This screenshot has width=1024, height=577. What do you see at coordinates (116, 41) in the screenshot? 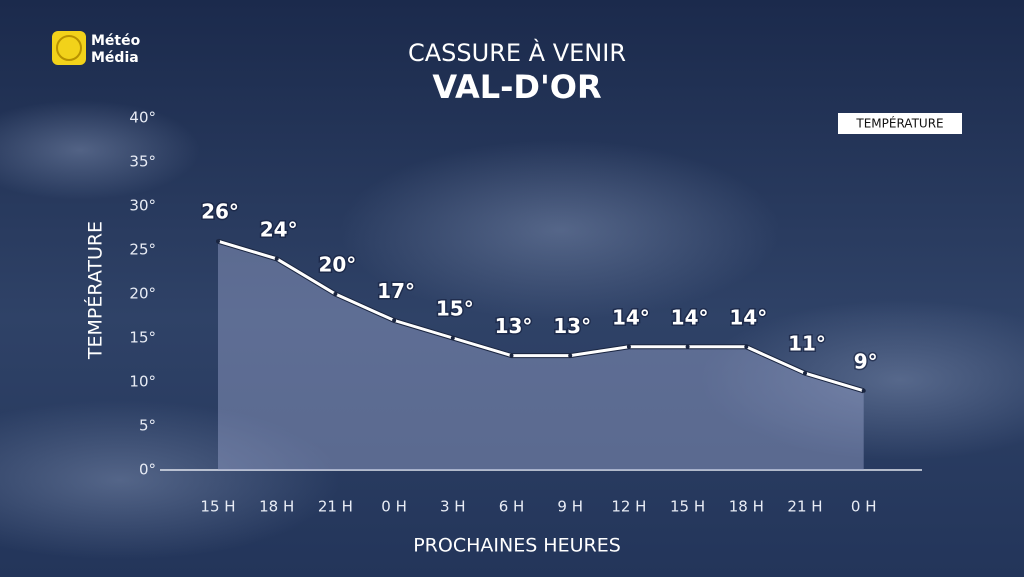
I see `logo-text: Météo` at bounding box center [116, 41].